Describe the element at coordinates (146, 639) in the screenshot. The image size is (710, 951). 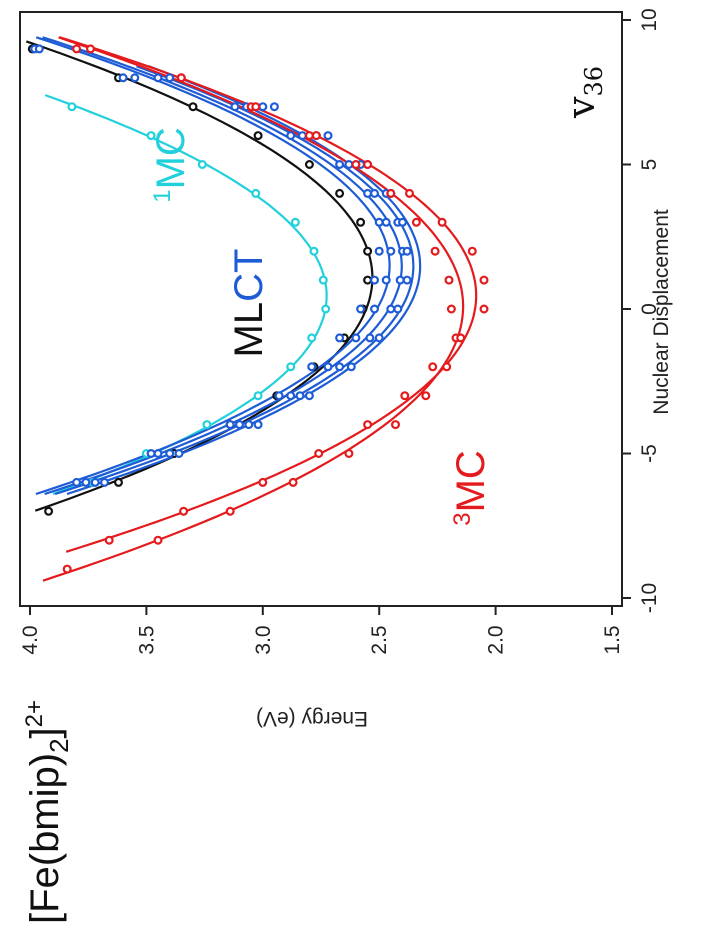
I see `y-tick-label: 3.5` at that location.